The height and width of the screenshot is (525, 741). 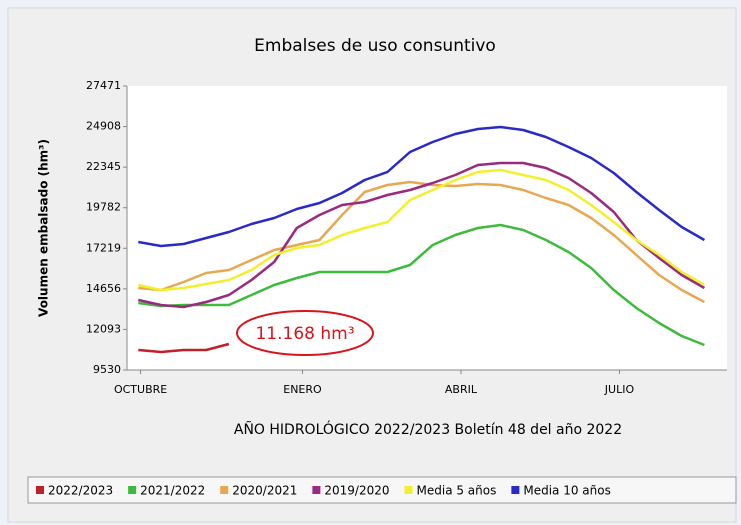 I want to click on y-tick-label: 9530, so click(x=107, y=369).